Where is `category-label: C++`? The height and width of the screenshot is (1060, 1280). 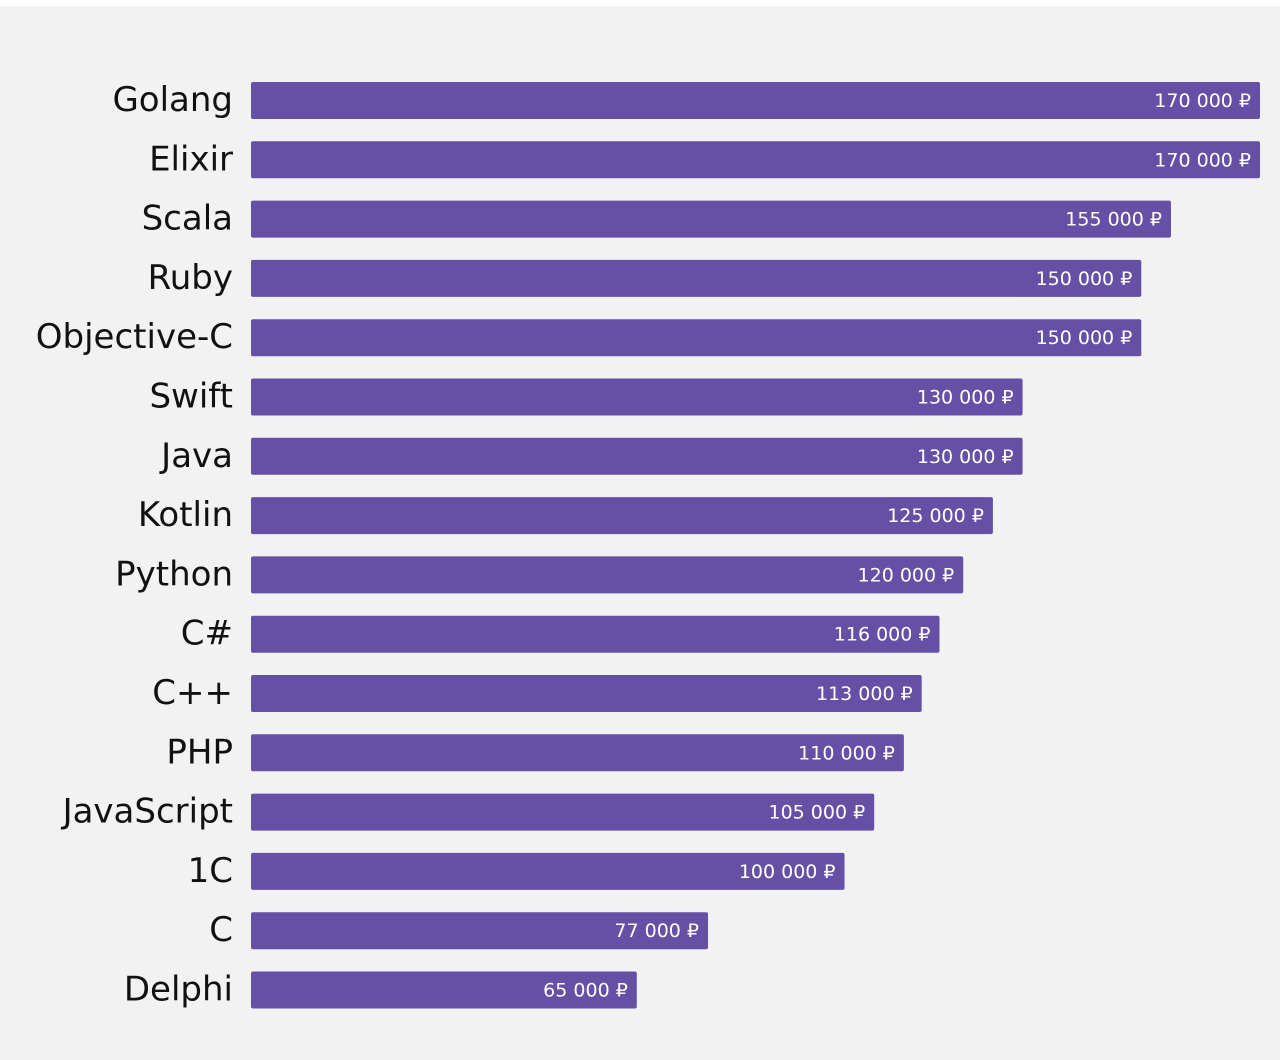
category-label: C++ is located at coordinates (192, 693).